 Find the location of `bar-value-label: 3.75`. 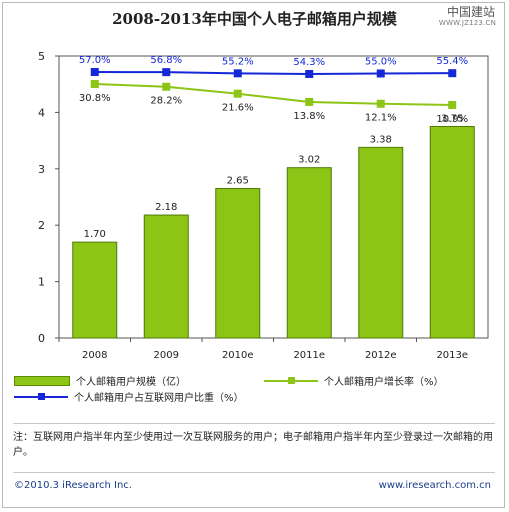

bar-value-label: 3.75 is located at coordinates (452, 119).